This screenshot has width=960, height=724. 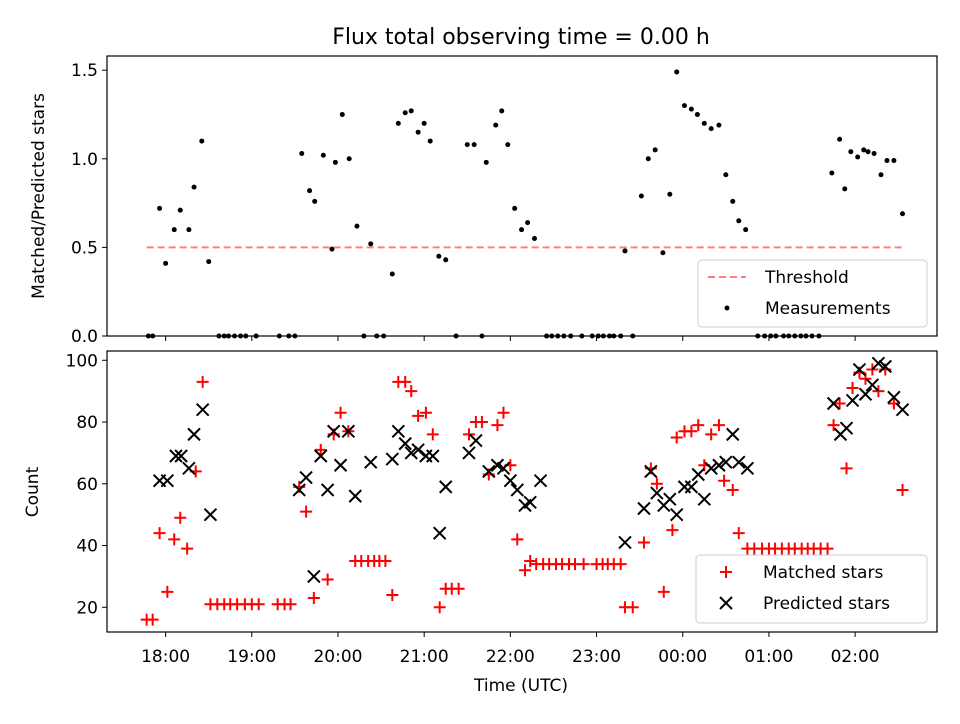 What do you see at coordinates (726, 603) in the screenshot?
I see `predicted-legend-swatch` at bounding box center [726, 603].